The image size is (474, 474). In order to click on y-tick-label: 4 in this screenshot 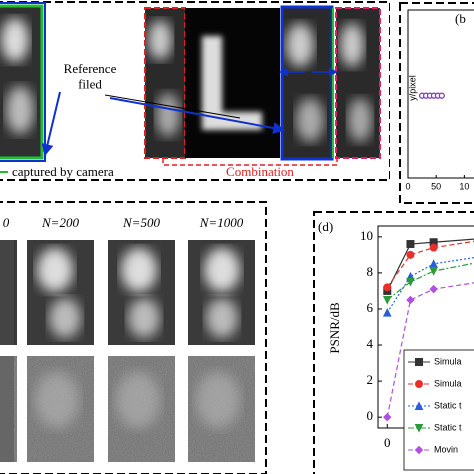, I will do `click(370, 343)`.